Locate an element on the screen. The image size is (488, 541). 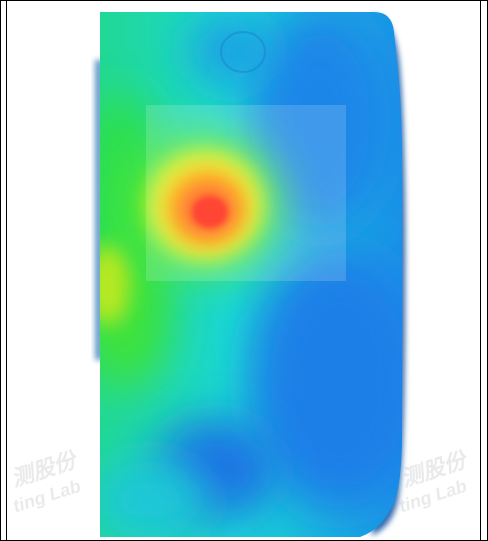
left-border-line is located at coordinates (6, 270).